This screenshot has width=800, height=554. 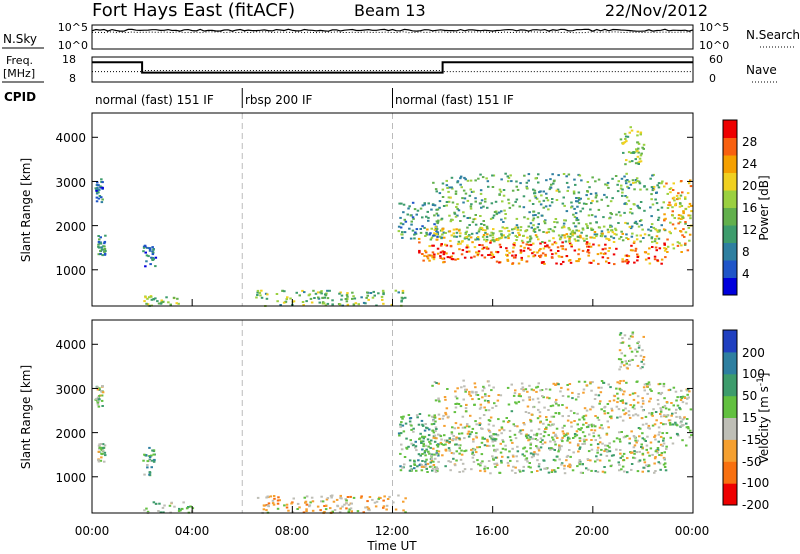 What do you see at coordinates (592, 531) in the screenshot?
I see `time-tick-label-5: 20:00` at bounding box center [592, 531].